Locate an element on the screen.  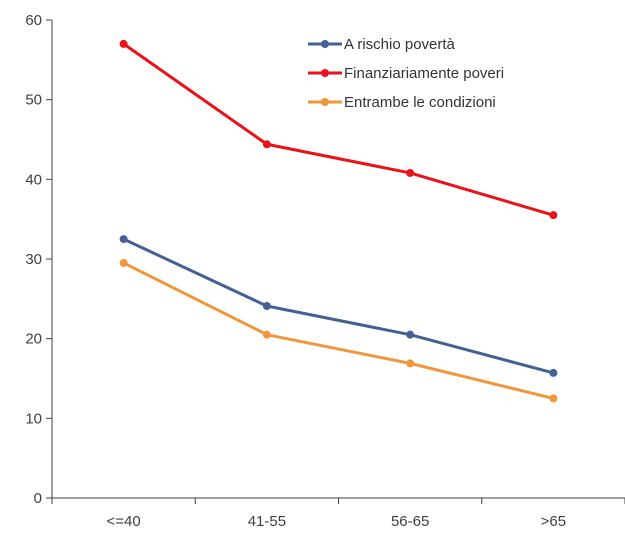
y-tick-label: 10 is located at coordinates (33, 418).